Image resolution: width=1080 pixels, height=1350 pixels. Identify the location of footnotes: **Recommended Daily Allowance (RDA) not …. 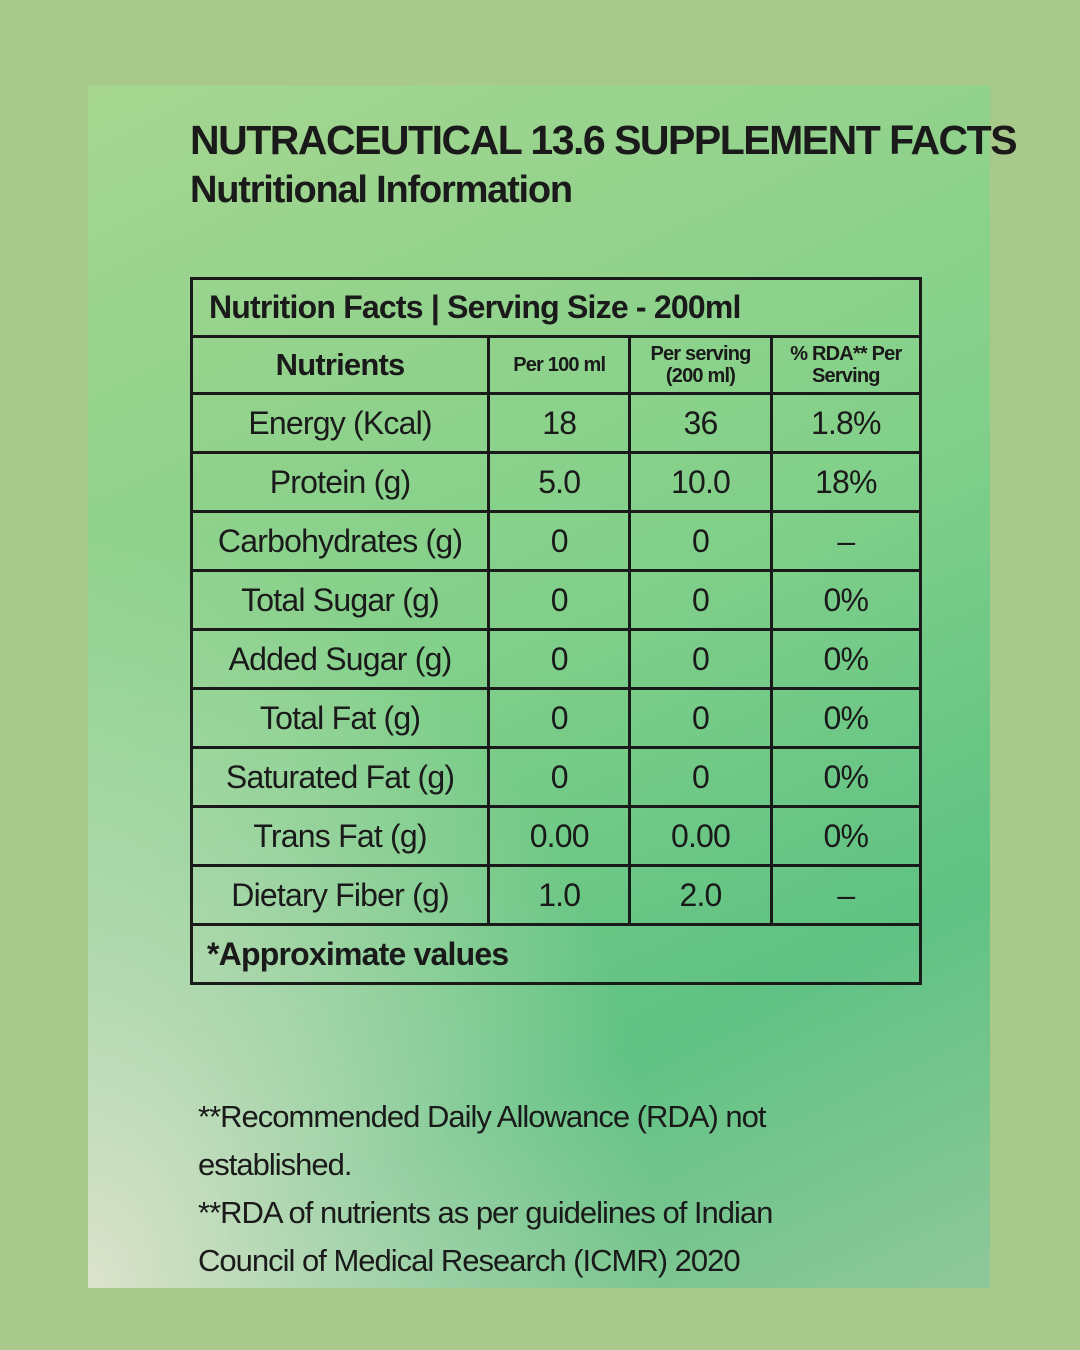
(528, 1189).